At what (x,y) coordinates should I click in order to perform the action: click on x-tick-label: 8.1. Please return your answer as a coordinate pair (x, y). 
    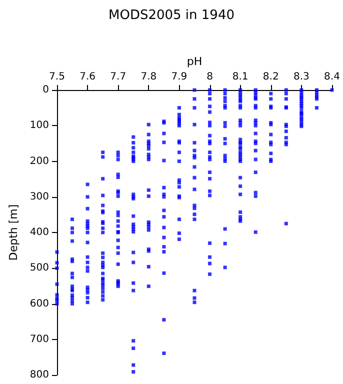
    Looking at the image, I should click on (240, 77).